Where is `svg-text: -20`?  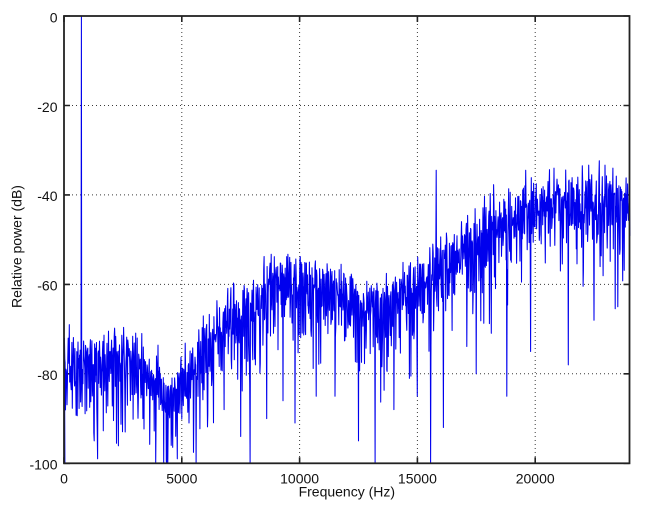
svg-text: -20 is located at coordinates (47, 107).